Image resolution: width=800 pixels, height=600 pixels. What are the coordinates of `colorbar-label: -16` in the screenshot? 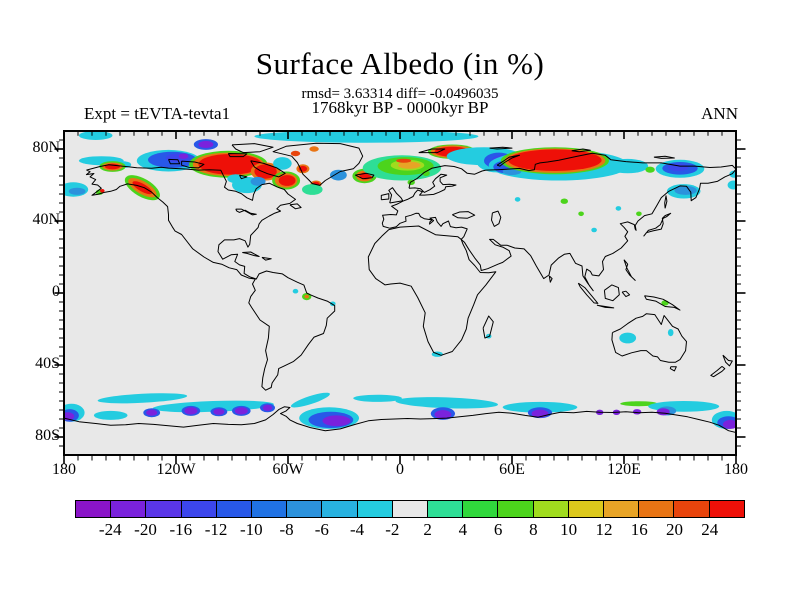 It's located at (181, 529).